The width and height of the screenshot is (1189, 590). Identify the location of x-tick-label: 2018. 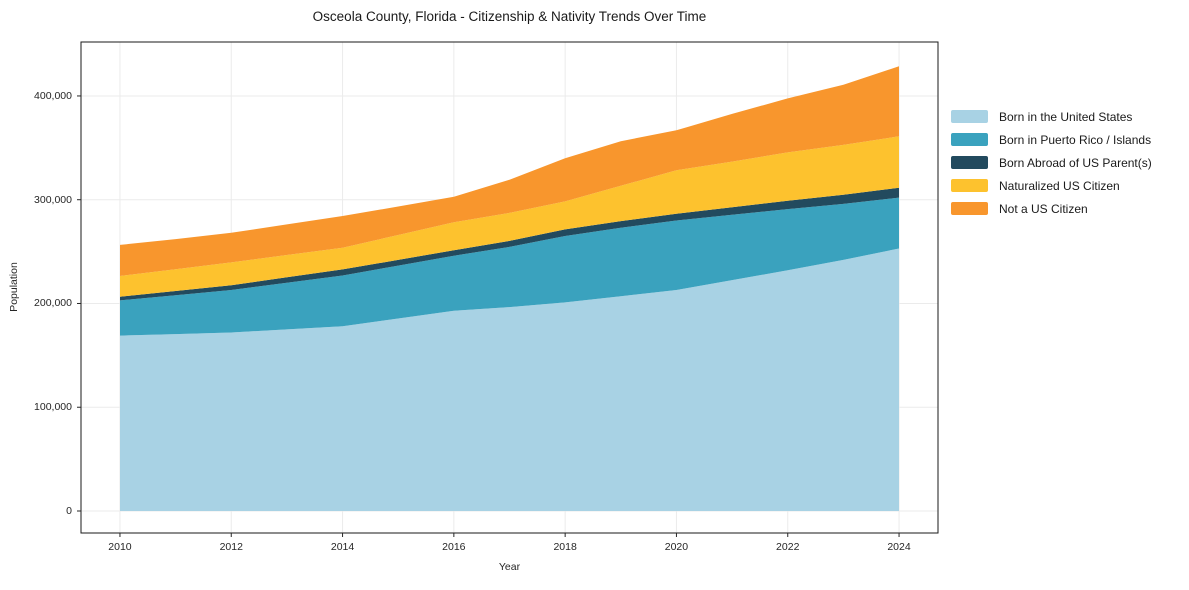
(565, 547).